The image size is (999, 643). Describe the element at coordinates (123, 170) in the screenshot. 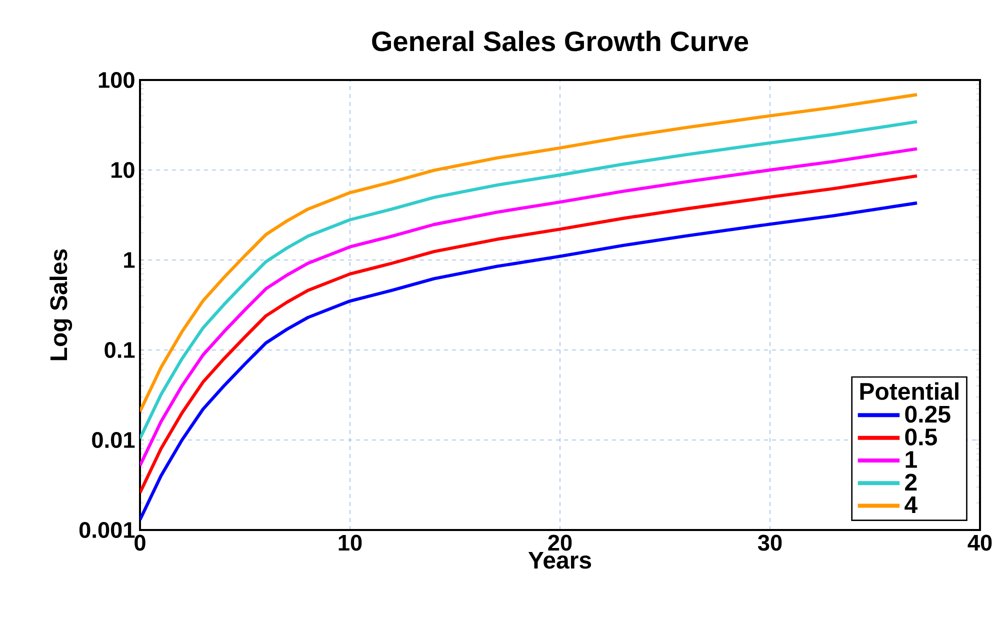

I see `y-tick-label: 10` at that location.